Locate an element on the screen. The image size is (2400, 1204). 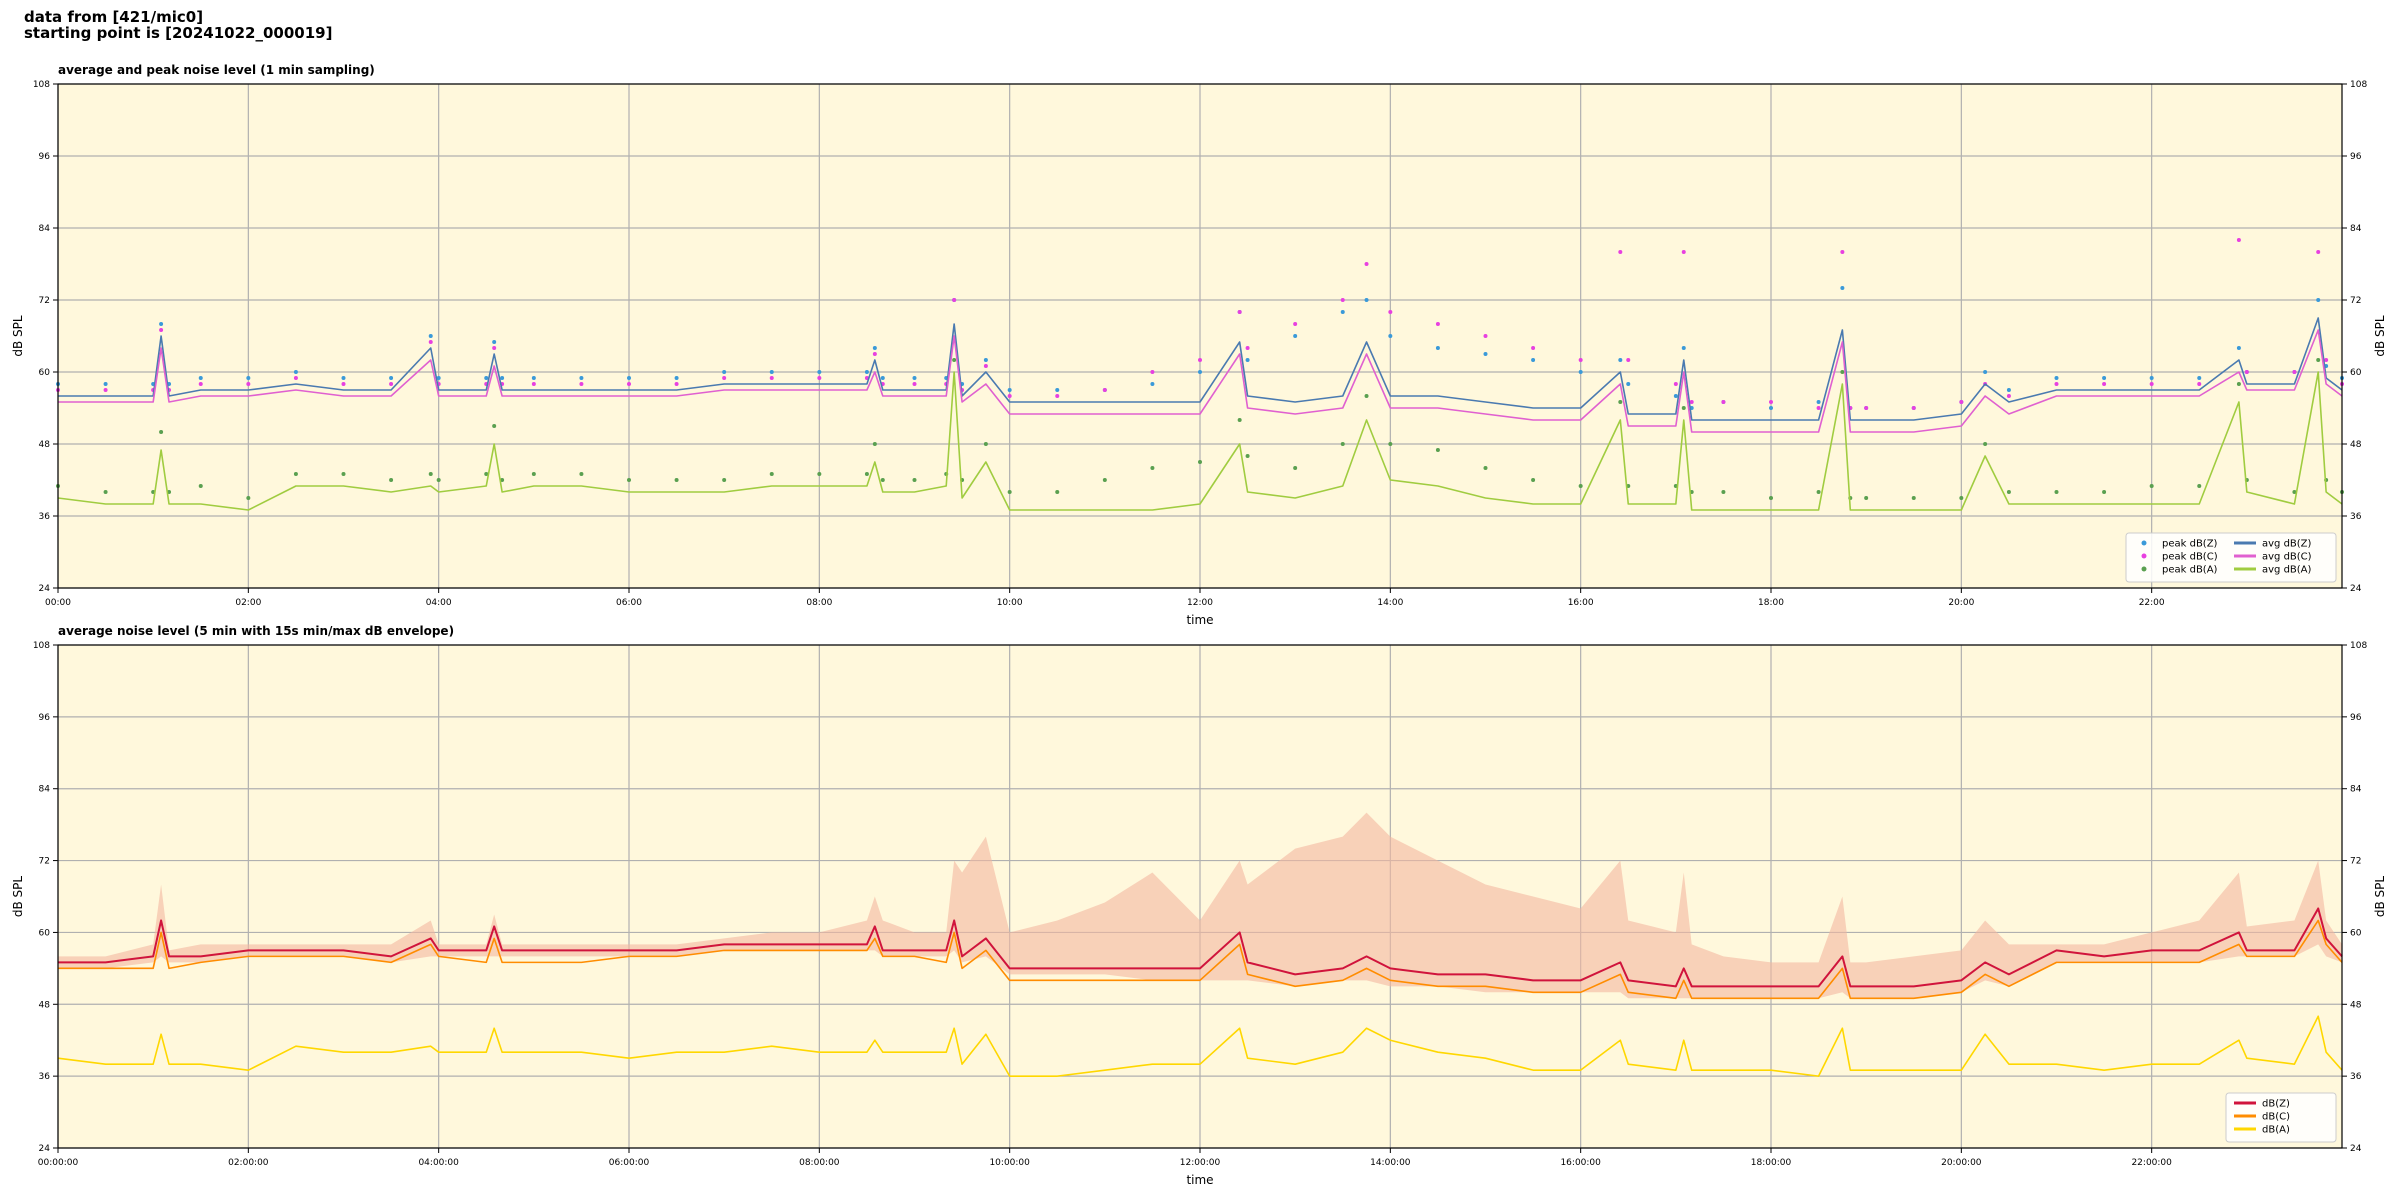
y-tick-label: 108 is located at coordinates (41, 85).